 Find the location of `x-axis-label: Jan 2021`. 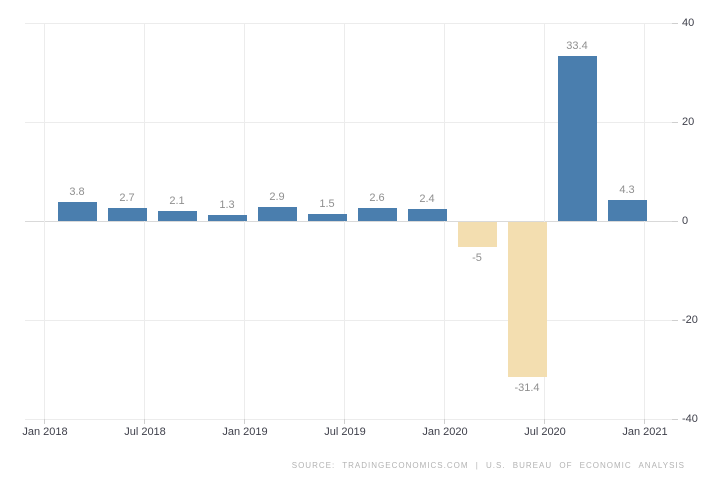

x-axis-label: Jan 2021 is located at coordinates (645, 432).